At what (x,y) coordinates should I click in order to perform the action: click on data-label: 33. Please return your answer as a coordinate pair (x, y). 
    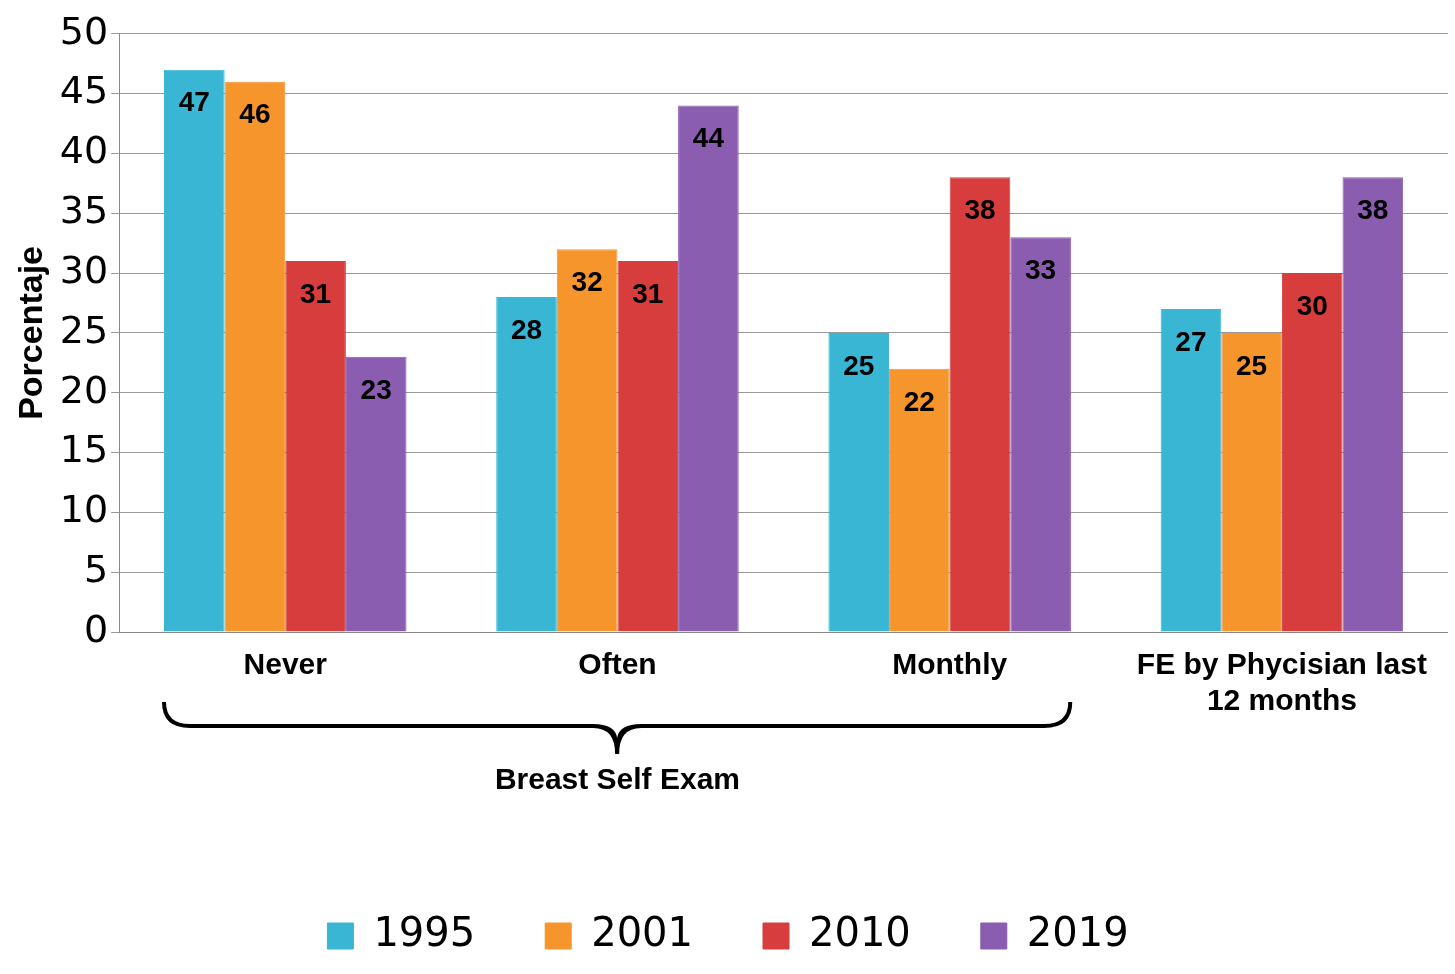
    Looking at the image, I should click on (1041, 269).